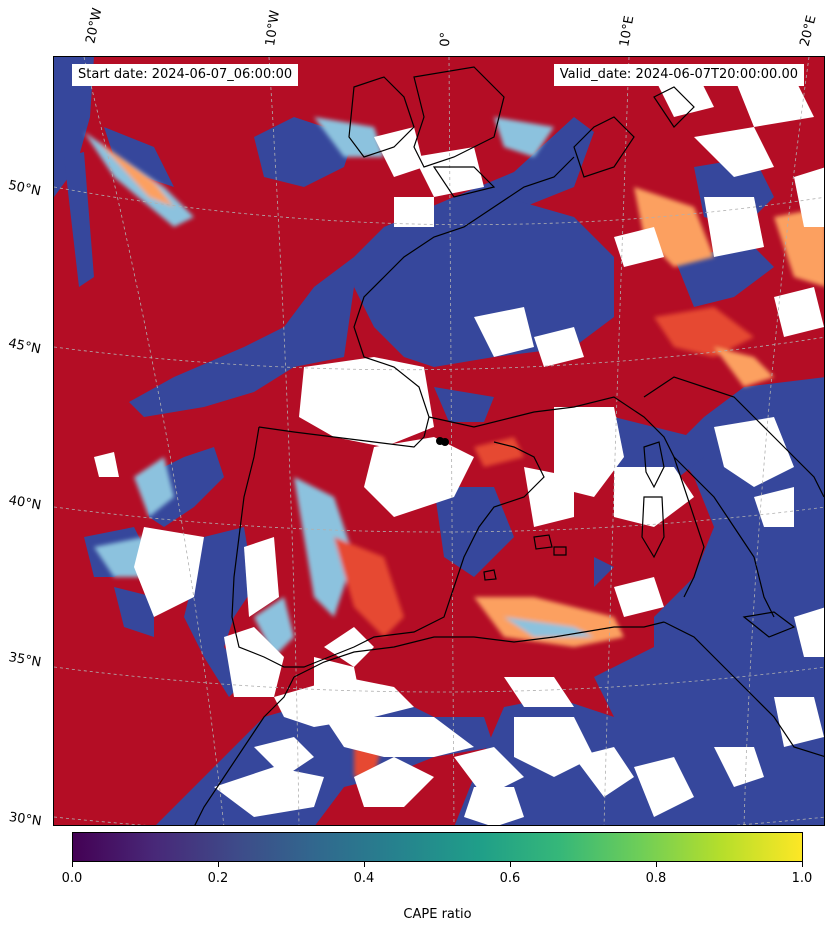  Describe the element at coordinates (802, 878) in the screenshot. I see `colorbar-tick-label: 1.0` at that location.